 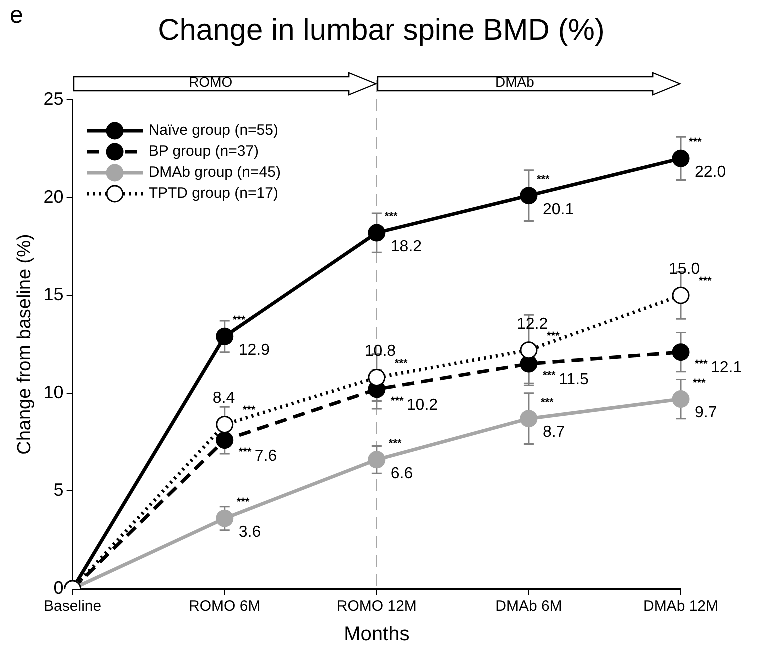 I want to click on data-label: 12.9, so click(x=254, y=351).